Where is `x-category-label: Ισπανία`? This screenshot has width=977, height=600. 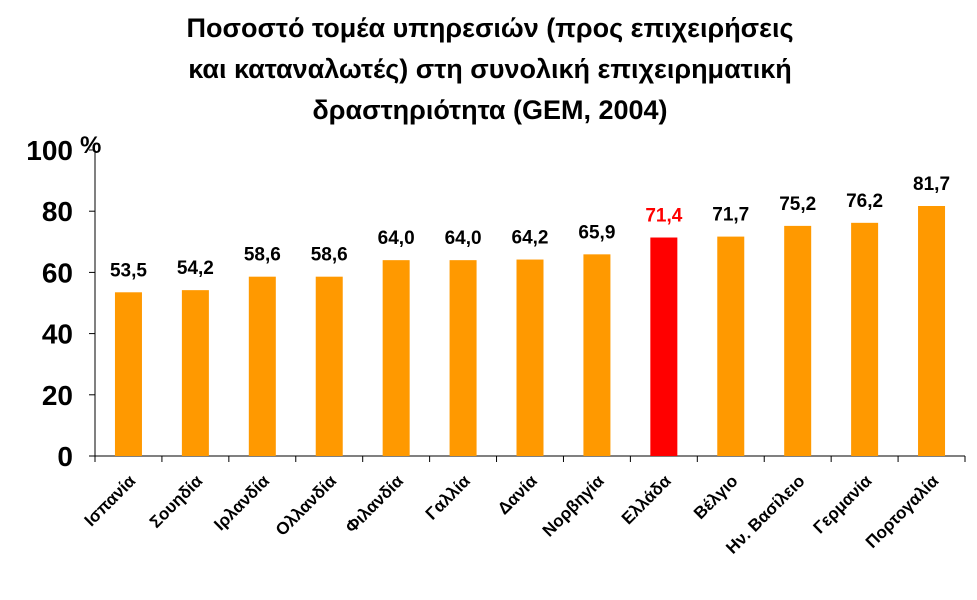
x-category-label: Ισπανία is located at coordinates (110, 500).